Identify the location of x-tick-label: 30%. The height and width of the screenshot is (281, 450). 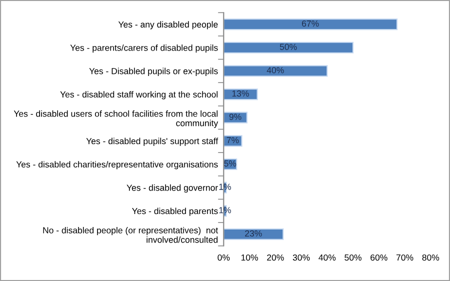
(301, 257).